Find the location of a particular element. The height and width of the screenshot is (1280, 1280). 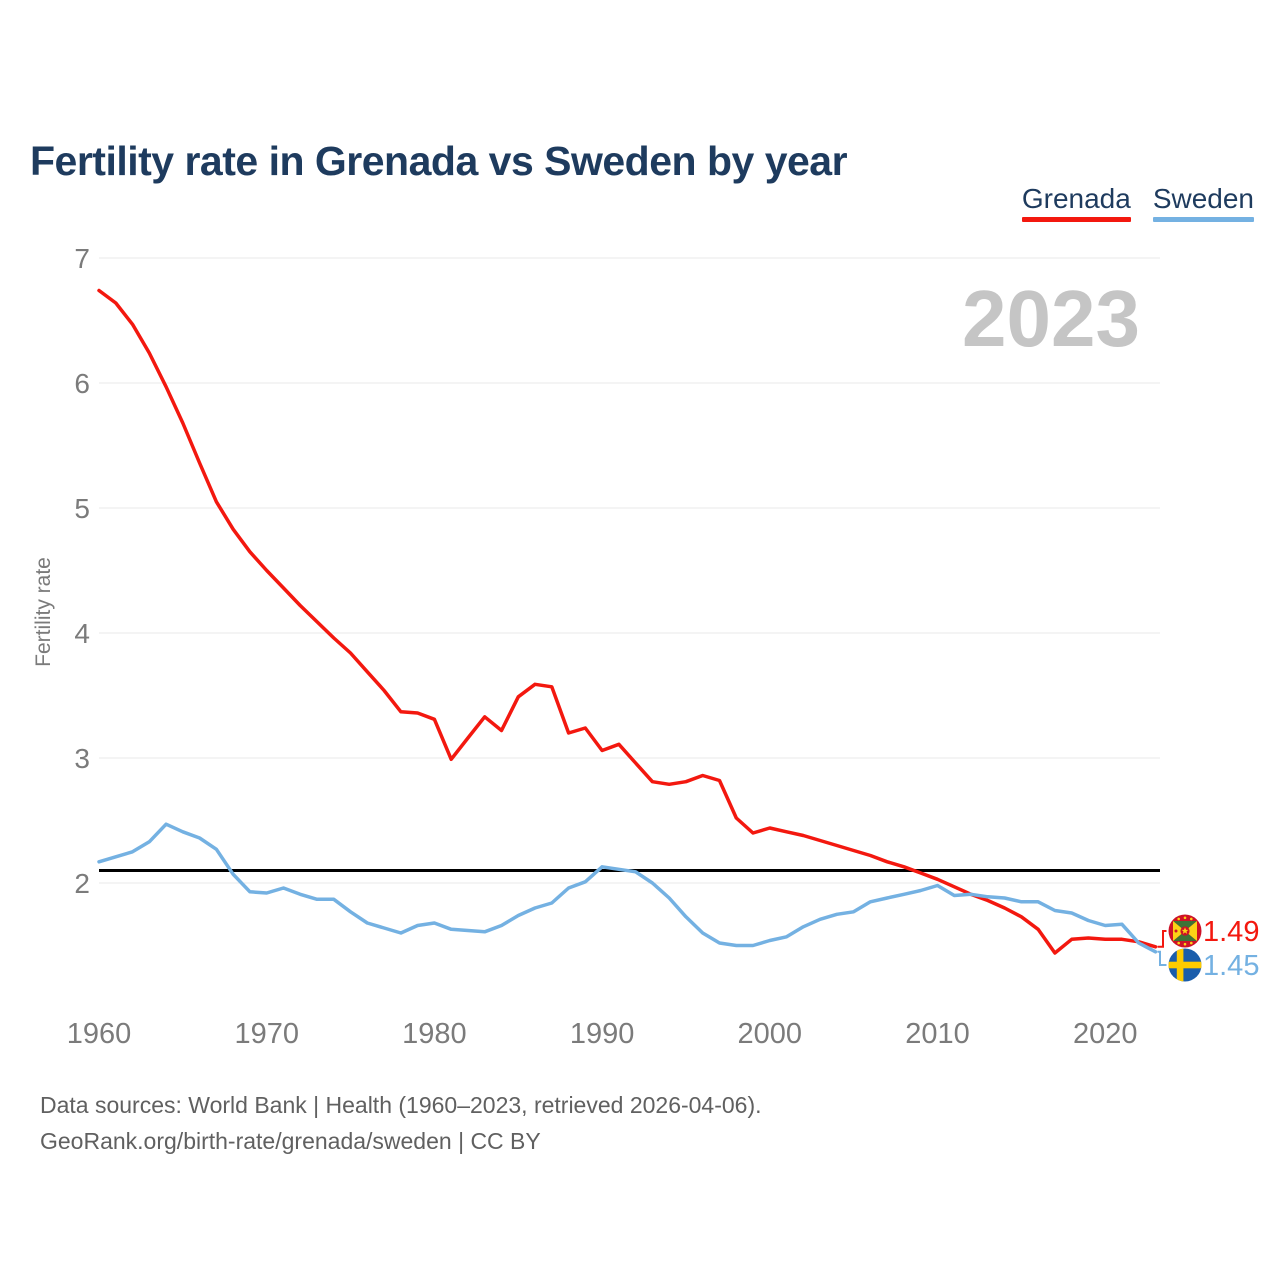

legend-item-grenada: Grenada is located at coordinates (1076, 203).